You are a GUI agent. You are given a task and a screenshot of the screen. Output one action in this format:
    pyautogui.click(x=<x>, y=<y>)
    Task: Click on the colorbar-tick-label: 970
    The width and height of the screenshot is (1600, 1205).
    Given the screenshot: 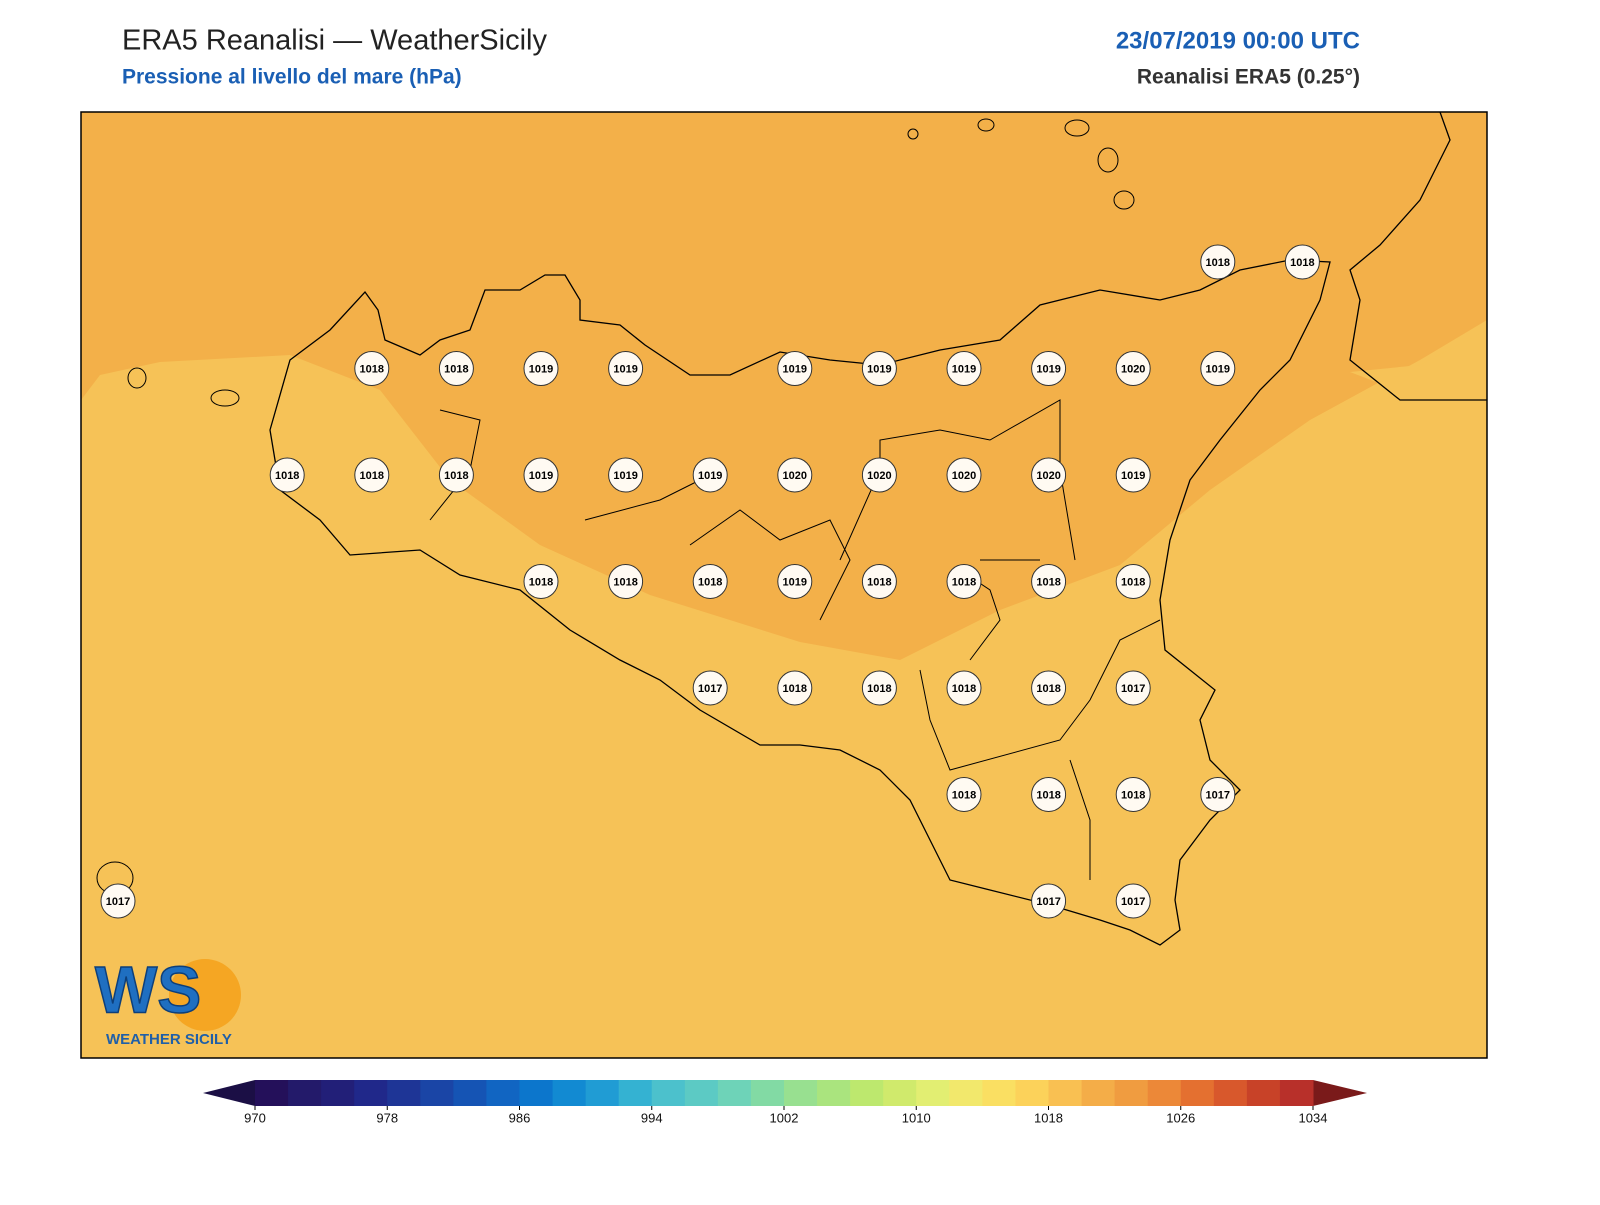 What is the action you would take?
    pyautogui.click(x=255, y=1117)
    